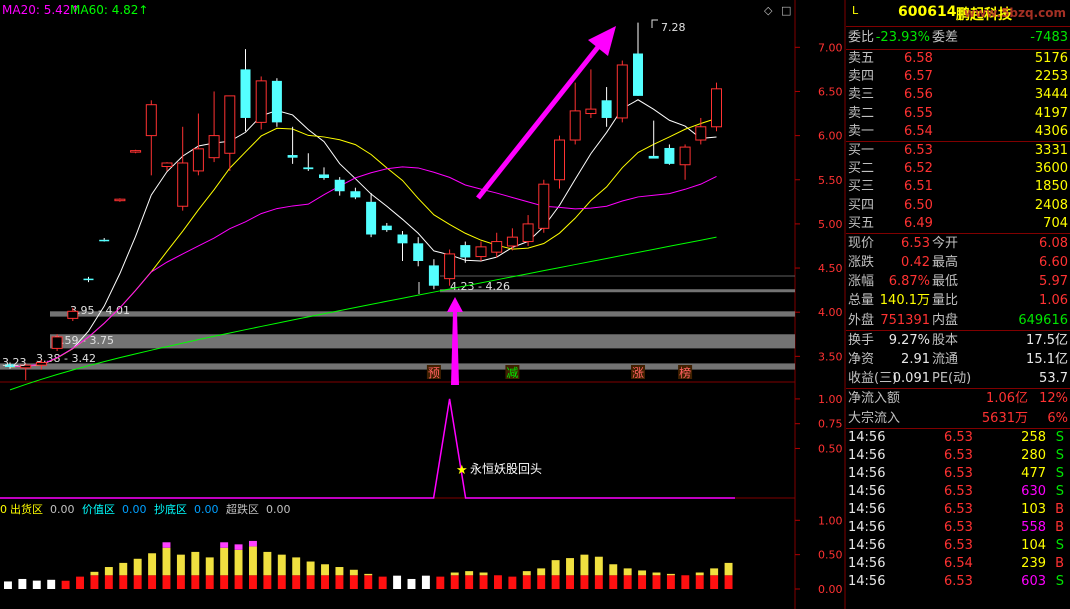 This screenshot has height=609, width=1070. What do you see at coordinates (958, 378) in the screenshot?
I see `fund-row: 收益(三) 0.091 PE(动) 53.7` at bounding box center [958, 378].